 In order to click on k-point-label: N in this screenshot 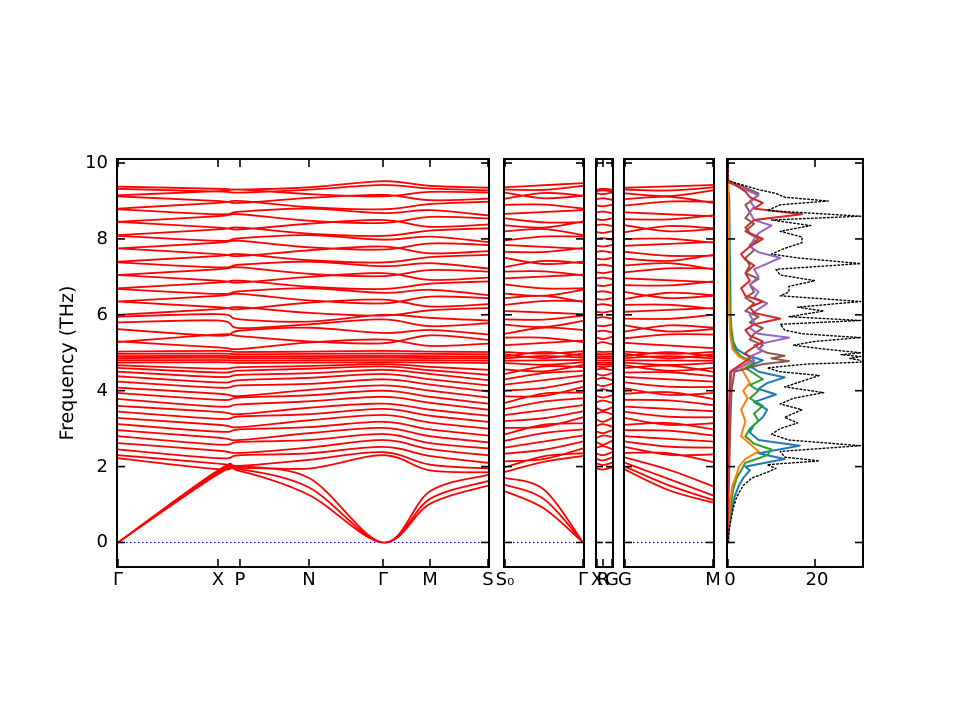, I will do `click(309, 579)`.